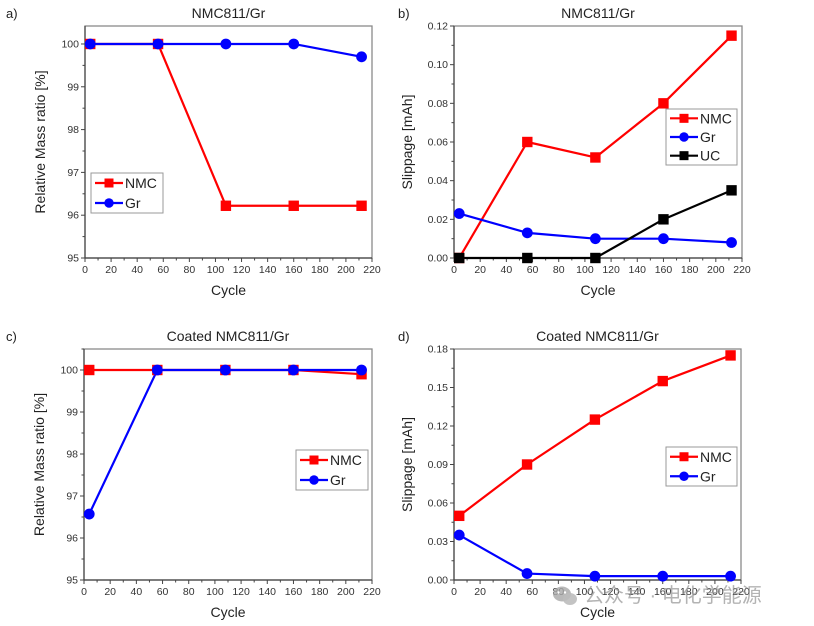  I want to click on legend-label: NMC, so click(716, 457).